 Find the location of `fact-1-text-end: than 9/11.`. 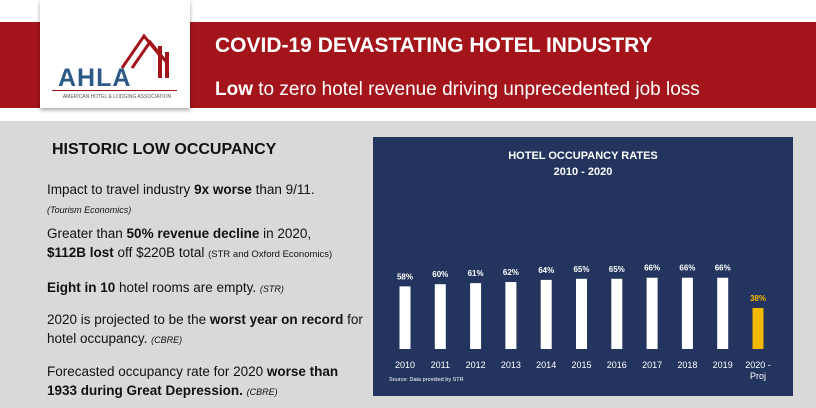

fact-1-text-end: than 9/11. is located at coordinates (283, 189).